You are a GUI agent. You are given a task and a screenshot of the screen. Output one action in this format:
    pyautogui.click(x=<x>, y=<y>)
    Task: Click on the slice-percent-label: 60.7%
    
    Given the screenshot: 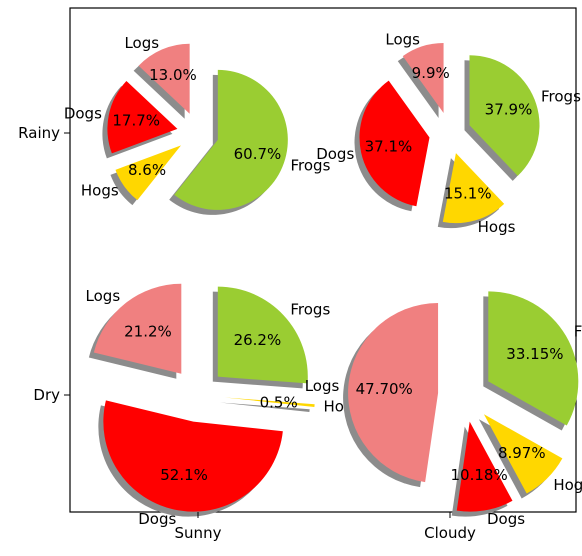 What is the action you would take?
    pyautogui.click(x=258, y=154)
    